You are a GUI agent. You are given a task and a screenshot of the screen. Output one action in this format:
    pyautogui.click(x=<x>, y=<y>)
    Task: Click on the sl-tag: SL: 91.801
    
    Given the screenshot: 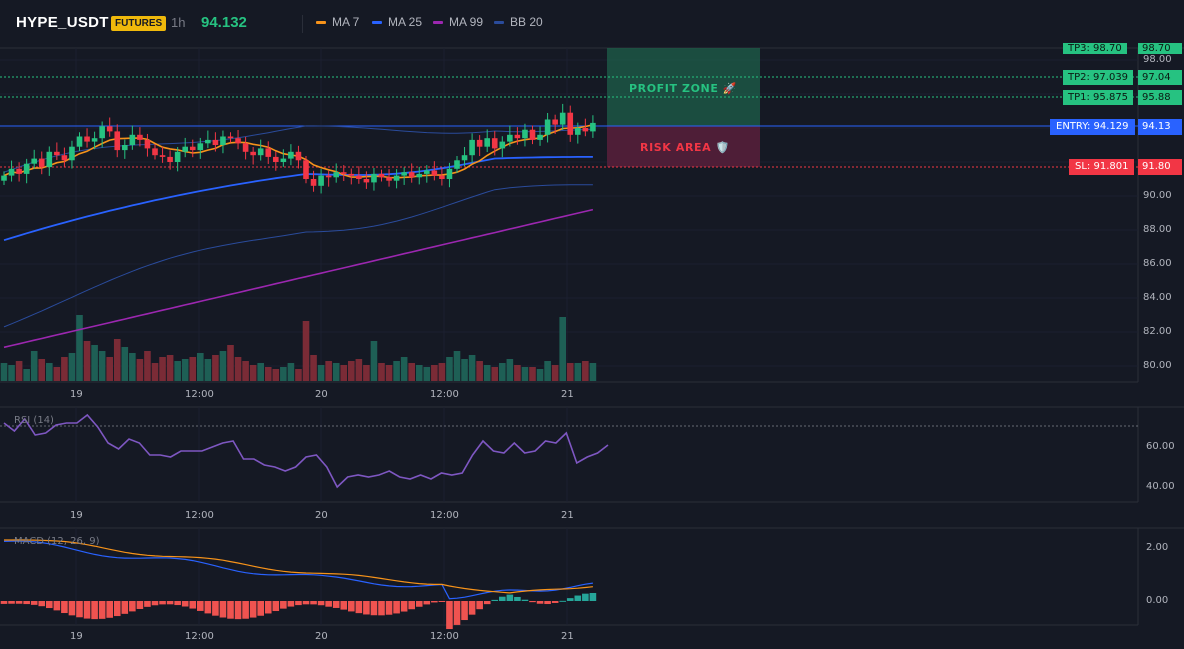 What is the action you would take?
    pyautogui.click(x=1102, y=167)
    